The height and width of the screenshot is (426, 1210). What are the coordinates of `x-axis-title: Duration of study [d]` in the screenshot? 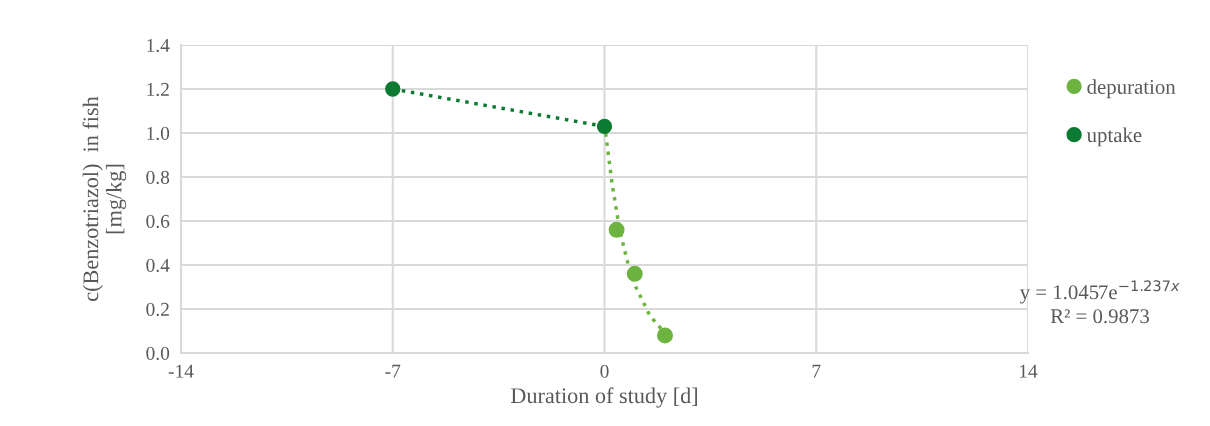 It's located at (604, 397).